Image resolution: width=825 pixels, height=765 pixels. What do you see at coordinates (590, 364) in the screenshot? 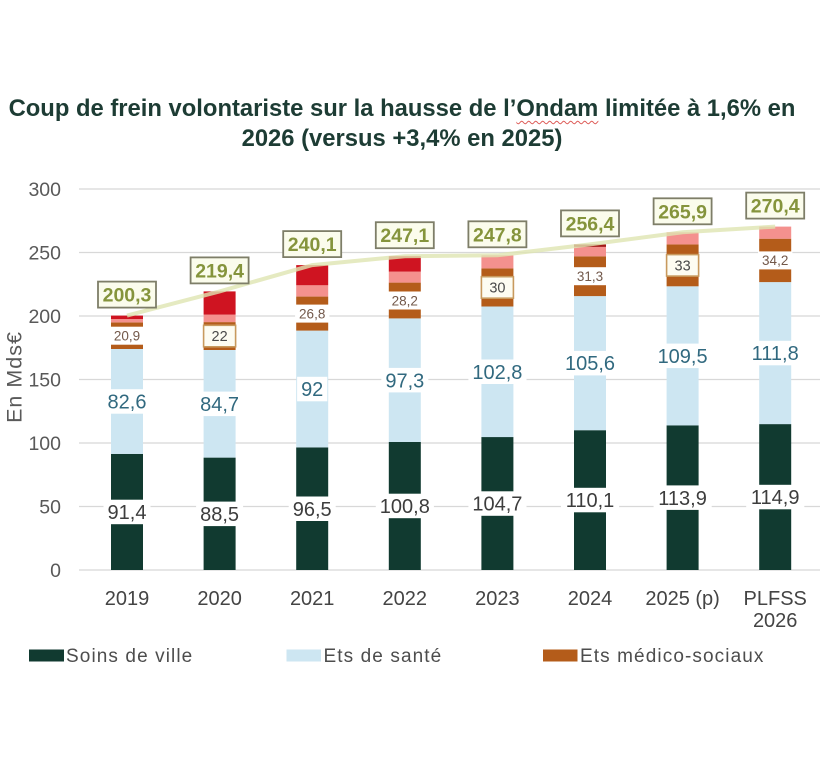
I see `svg-text: 105,6` at bounding box center [590, 364].